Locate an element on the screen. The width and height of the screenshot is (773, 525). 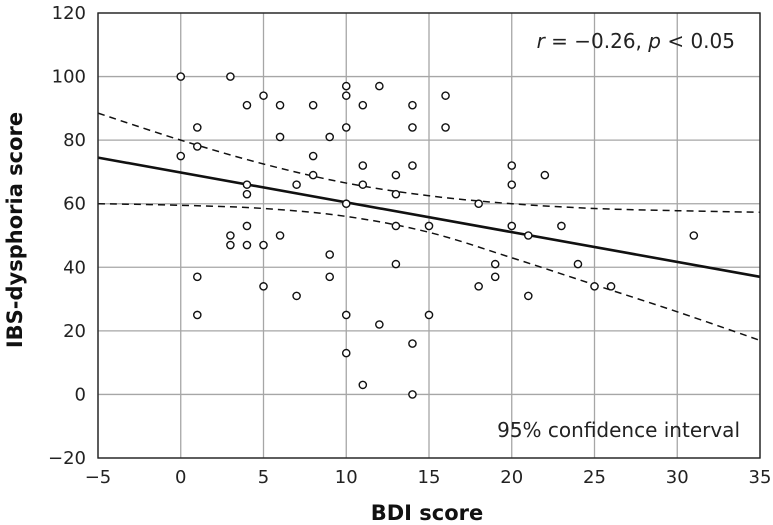
y-tick-label: 20 is located at coordinates (74, 331).